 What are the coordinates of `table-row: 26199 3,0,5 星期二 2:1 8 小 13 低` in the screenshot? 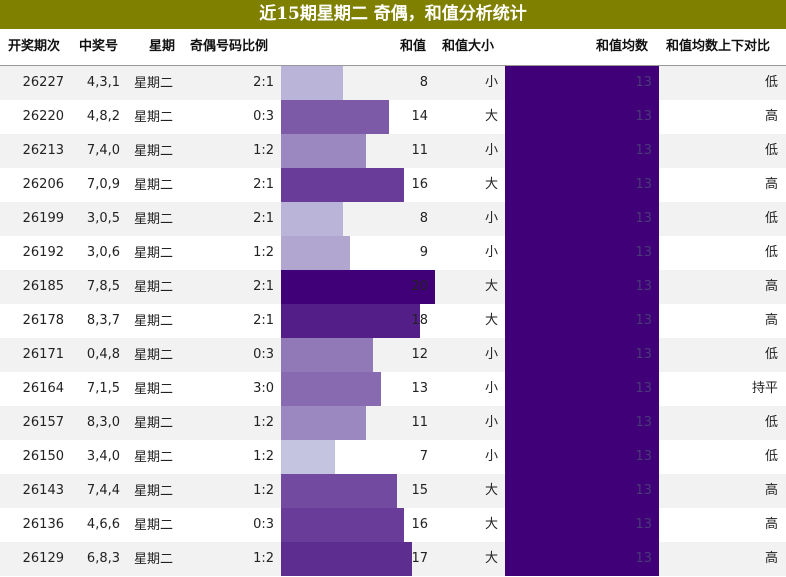 It's located at (393, 219).